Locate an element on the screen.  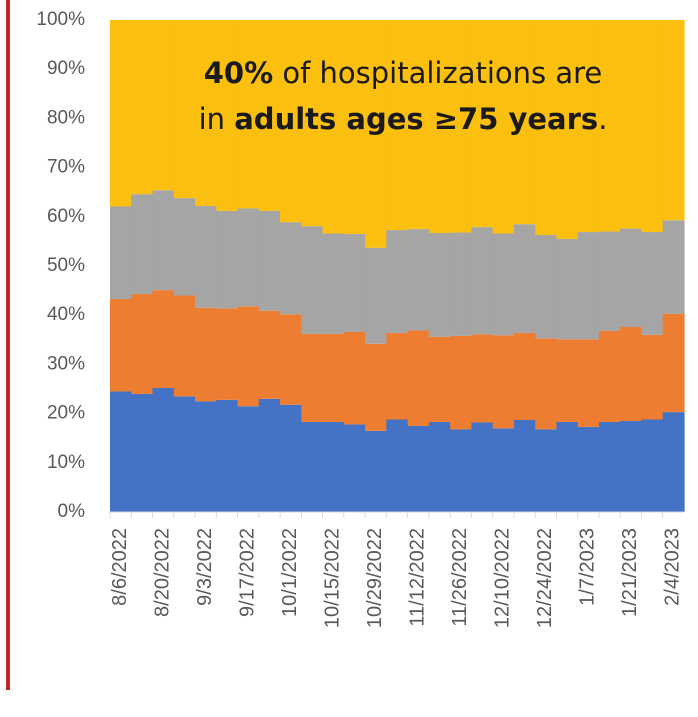
y-tick-label: 0% is located at coordinates (72, 511).